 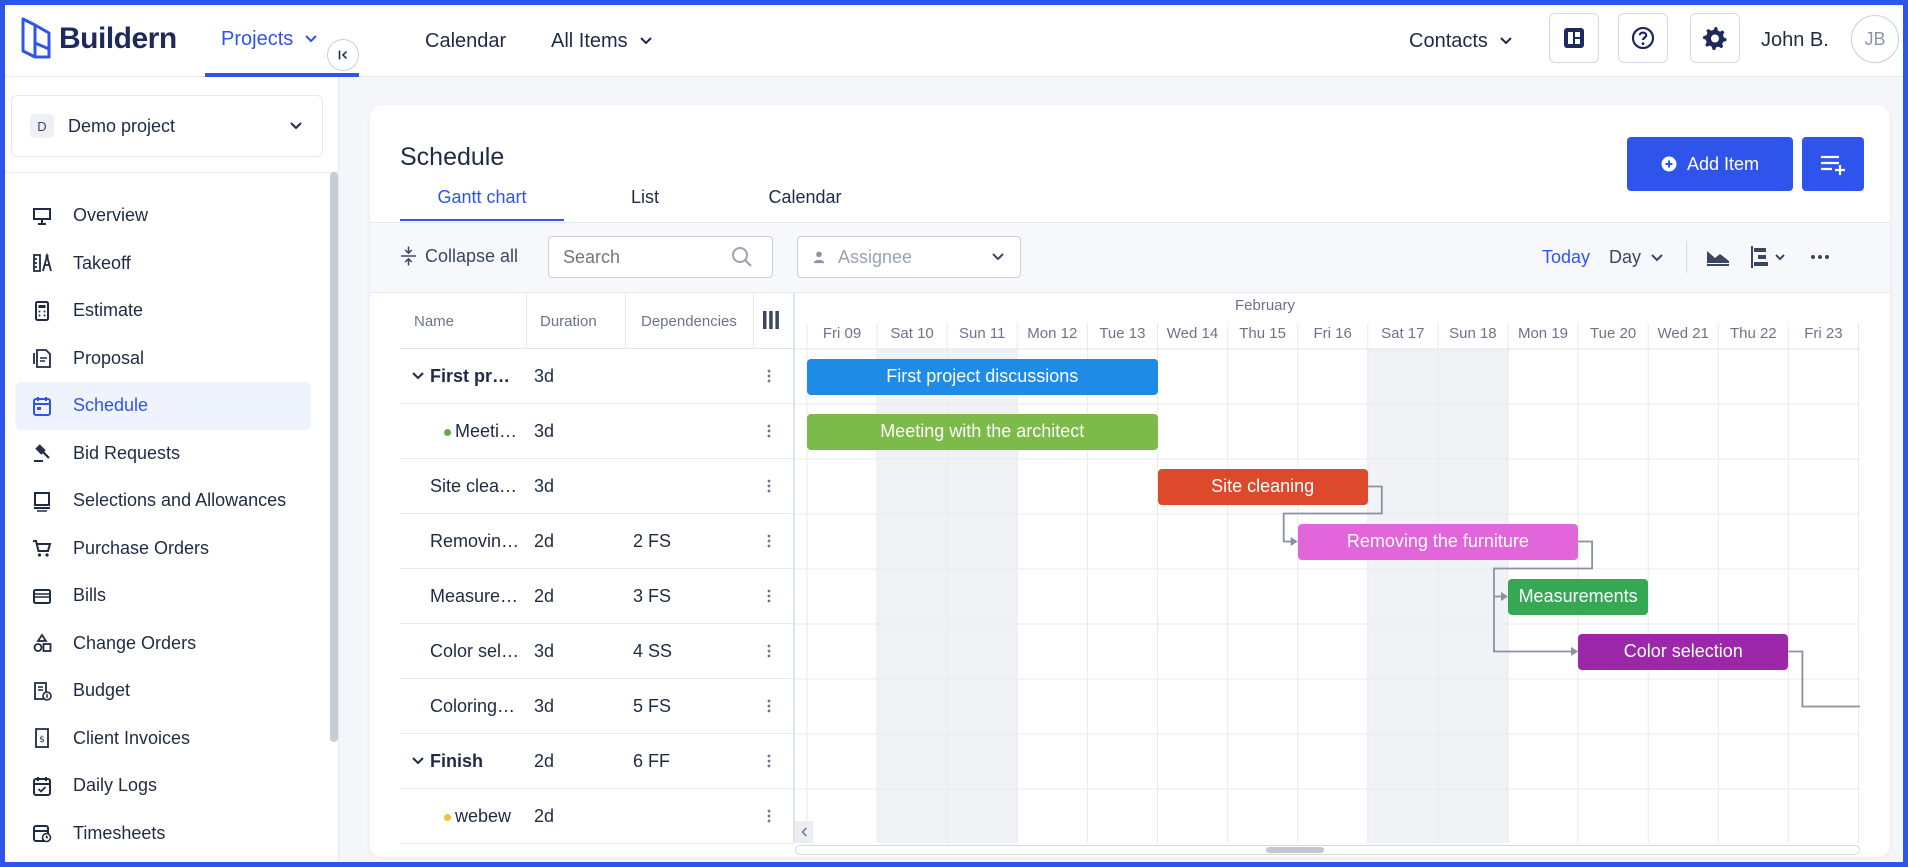 I want to click on sidebar-item-proposal: Proposal, so click(x=163, y=359).